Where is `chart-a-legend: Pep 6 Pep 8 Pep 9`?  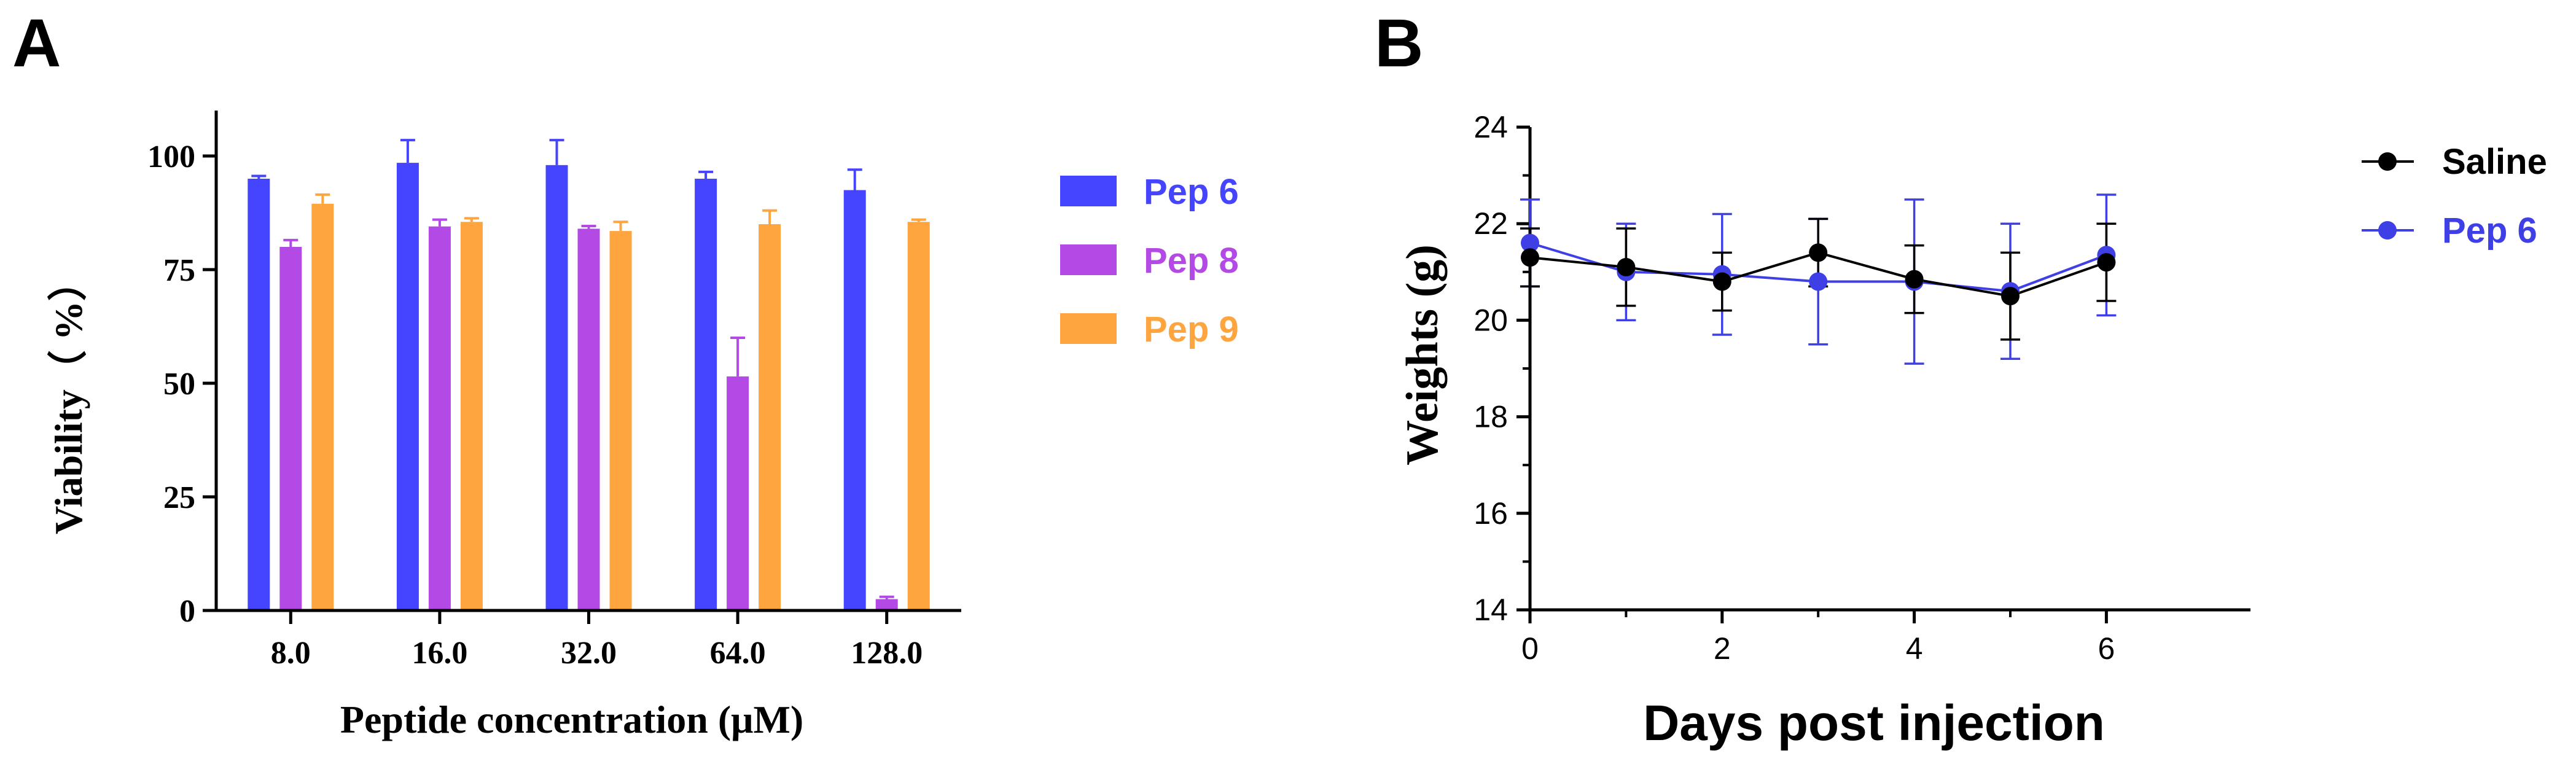
chart-a-legend: Pep 6 Pep 8 Pep 9 is located at coordinates (1149, 260).